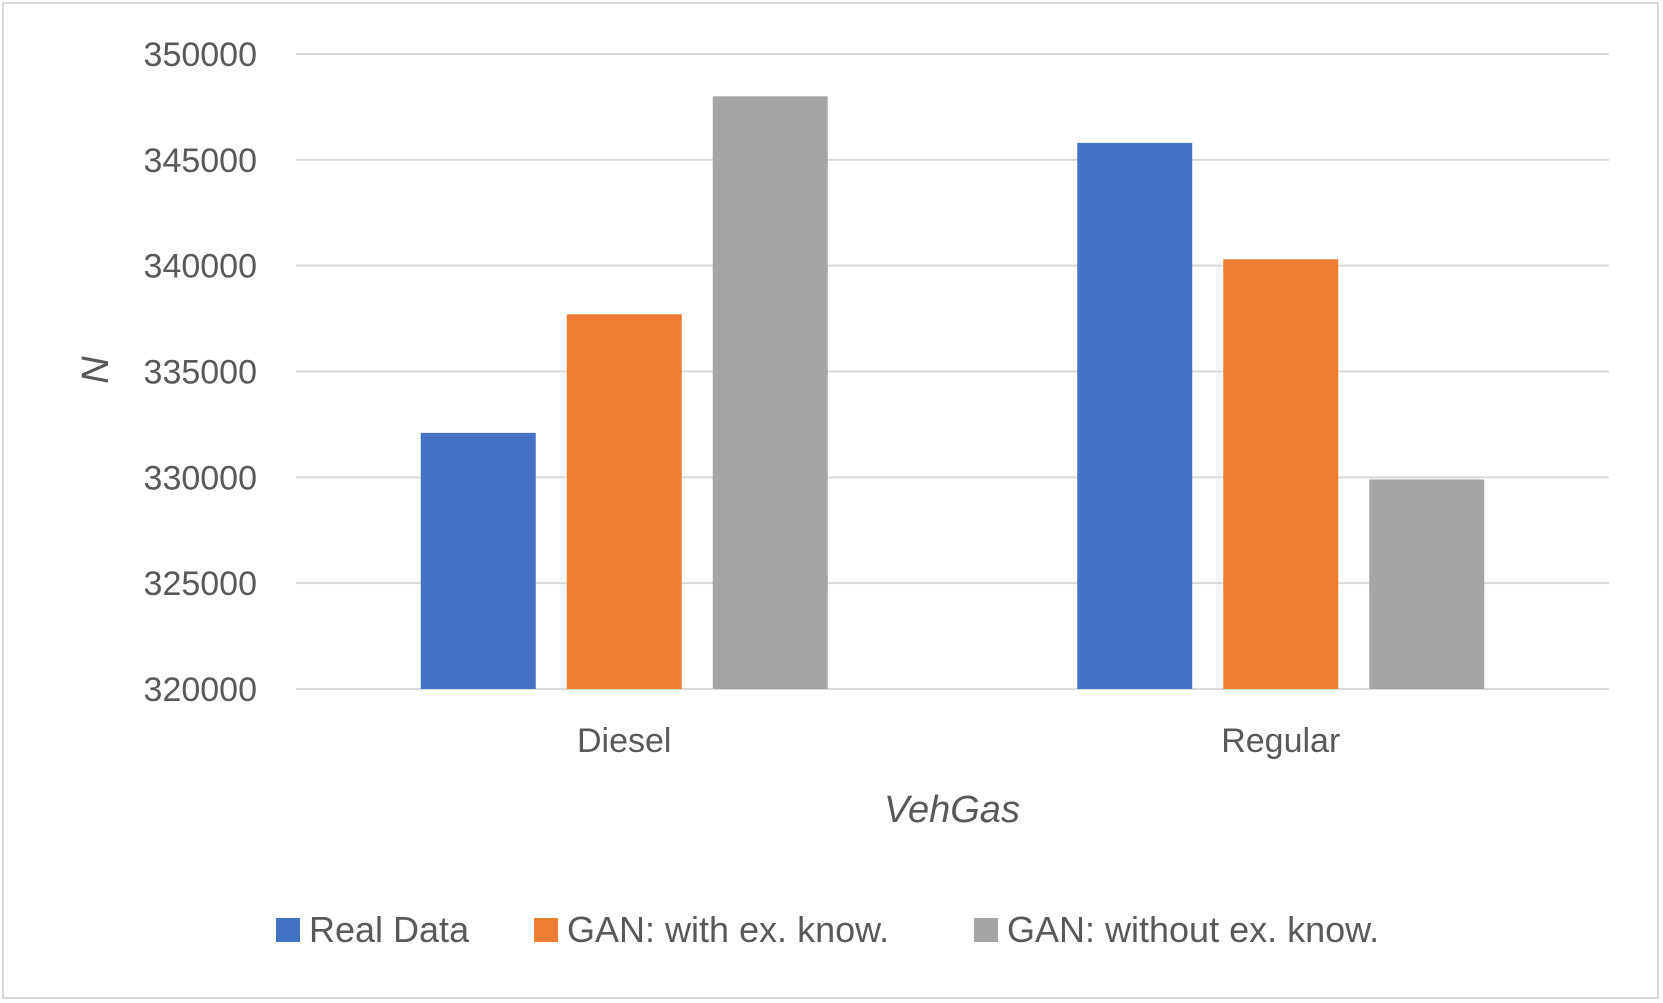 Image resolution: width=1663 pixels, height=1003 pixels. I want to click on x-tick-label: Diesel, so click(624, 741).